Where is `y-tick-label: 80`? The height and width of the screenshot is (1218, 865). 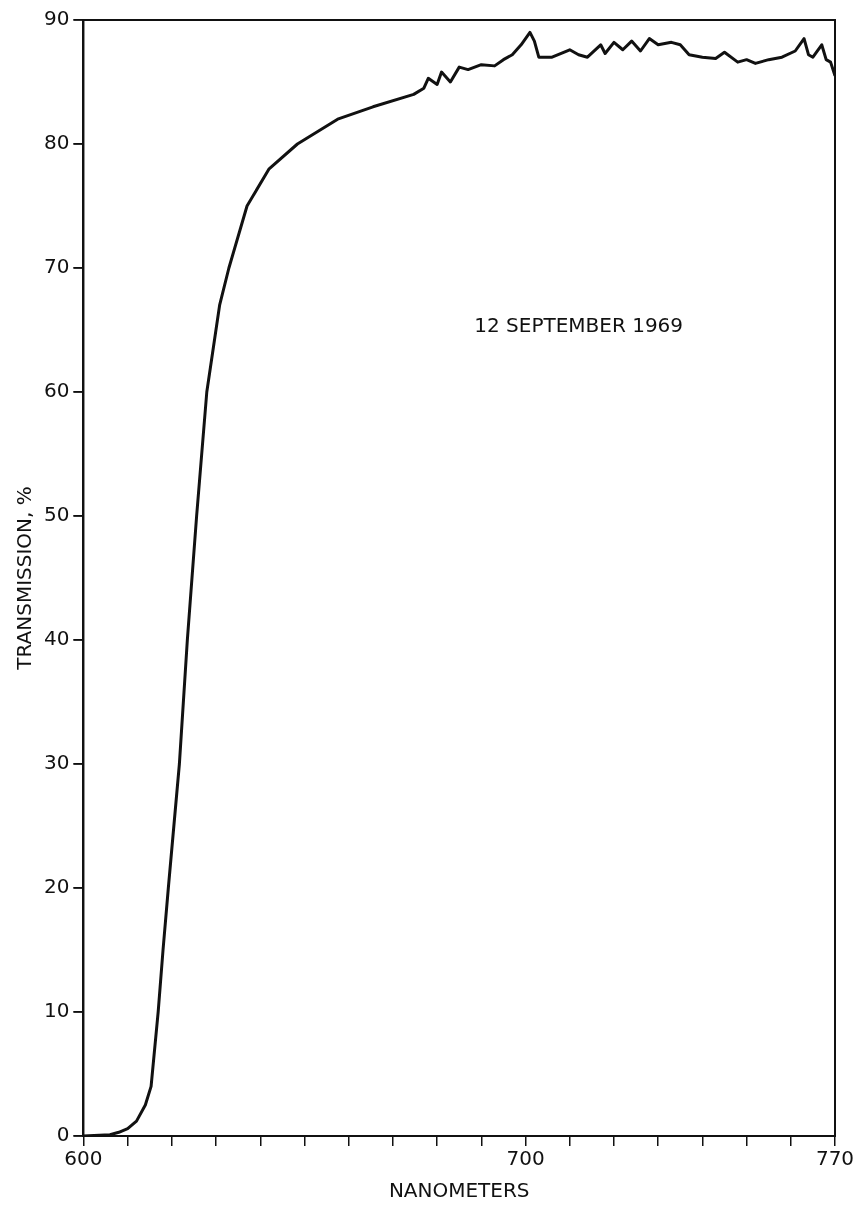 y-tick-label: 80 is located at coordinates (57, 142).